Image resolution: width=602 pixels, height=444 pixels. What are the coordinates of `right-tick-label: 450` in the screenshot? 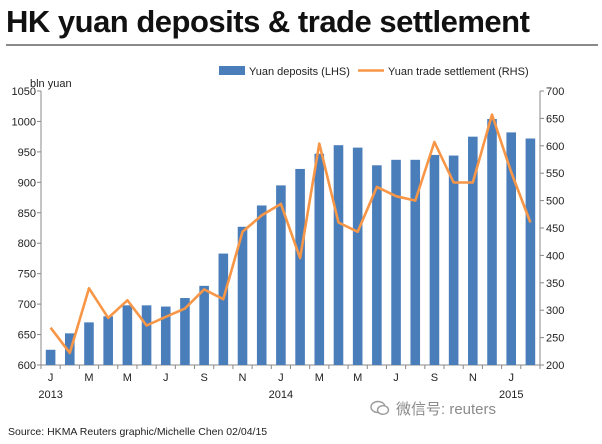 It's located at (555, 229).